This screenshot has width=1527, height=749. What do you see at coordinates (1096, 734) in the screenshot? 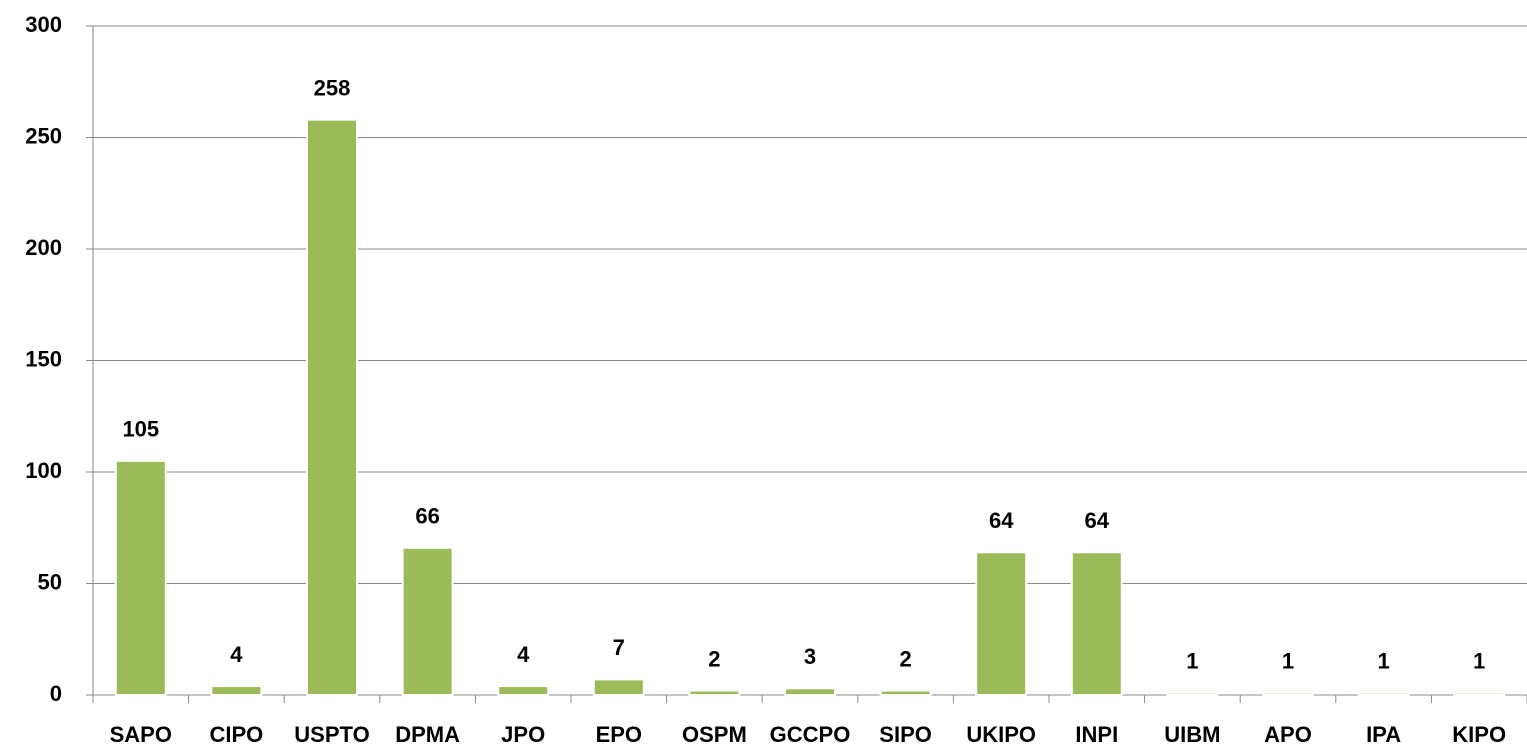
I see `x-tick-label: INPI` at bounding box center [1096, 734].